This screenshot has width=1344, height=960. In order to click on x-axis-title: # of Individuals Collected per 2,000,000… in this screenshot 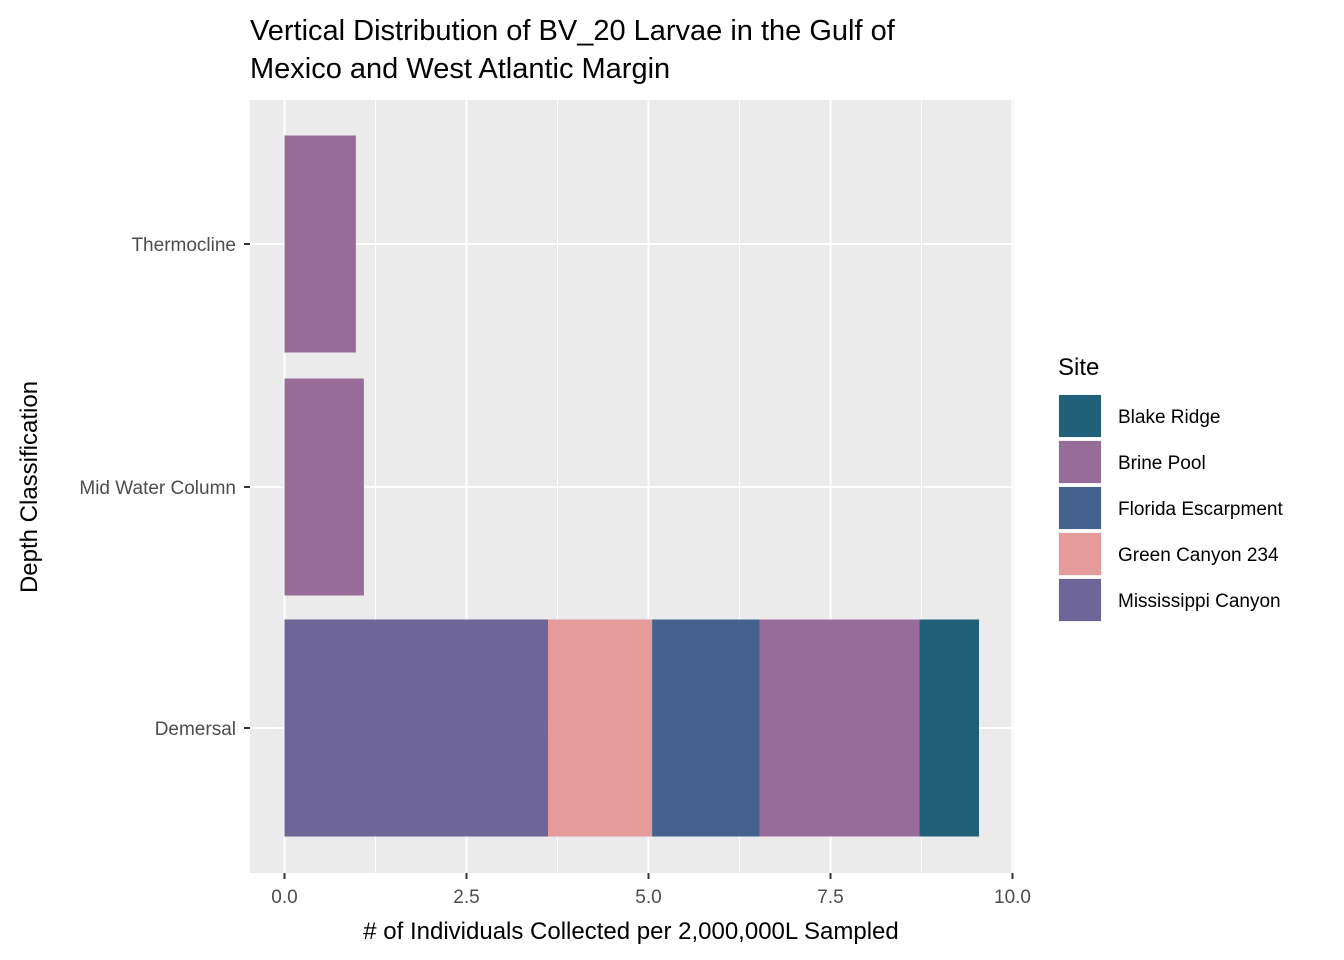, I will do `click(630, 931)`.